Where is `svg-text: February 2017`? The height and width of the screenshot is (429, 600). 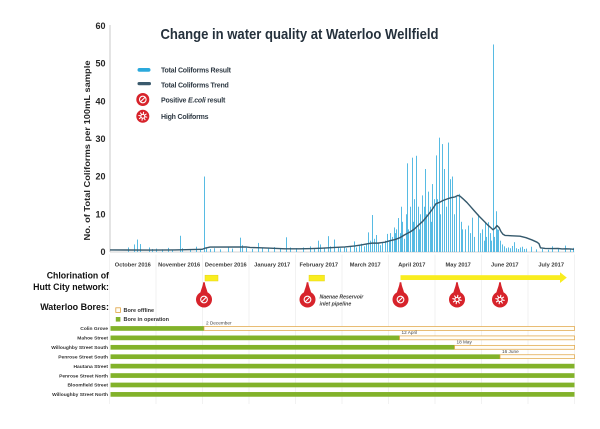
svg-text: February 2017 is located at coordinates (319, 266).